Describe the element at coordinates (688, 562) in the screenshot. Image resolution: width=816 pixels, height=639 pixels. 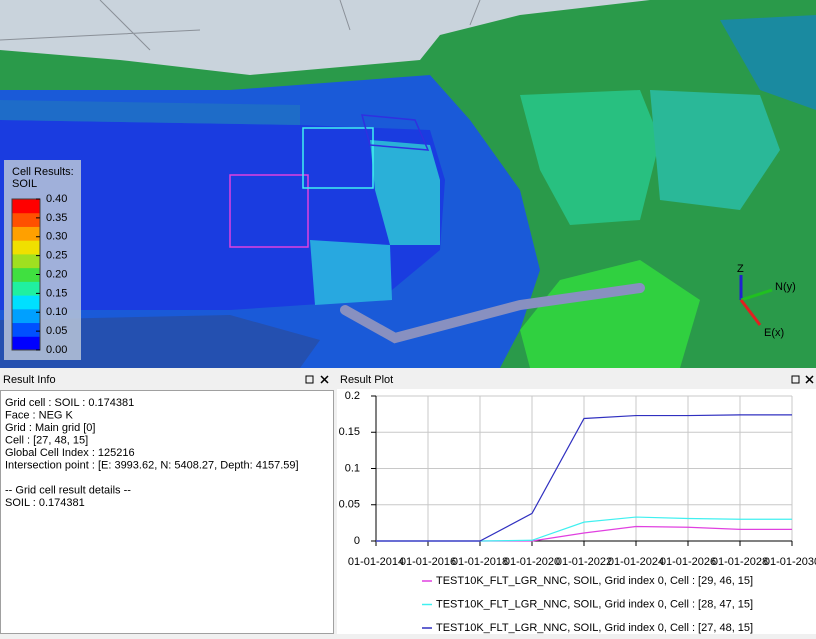
I see `x-tick-label: 01-01-2026` at that location.